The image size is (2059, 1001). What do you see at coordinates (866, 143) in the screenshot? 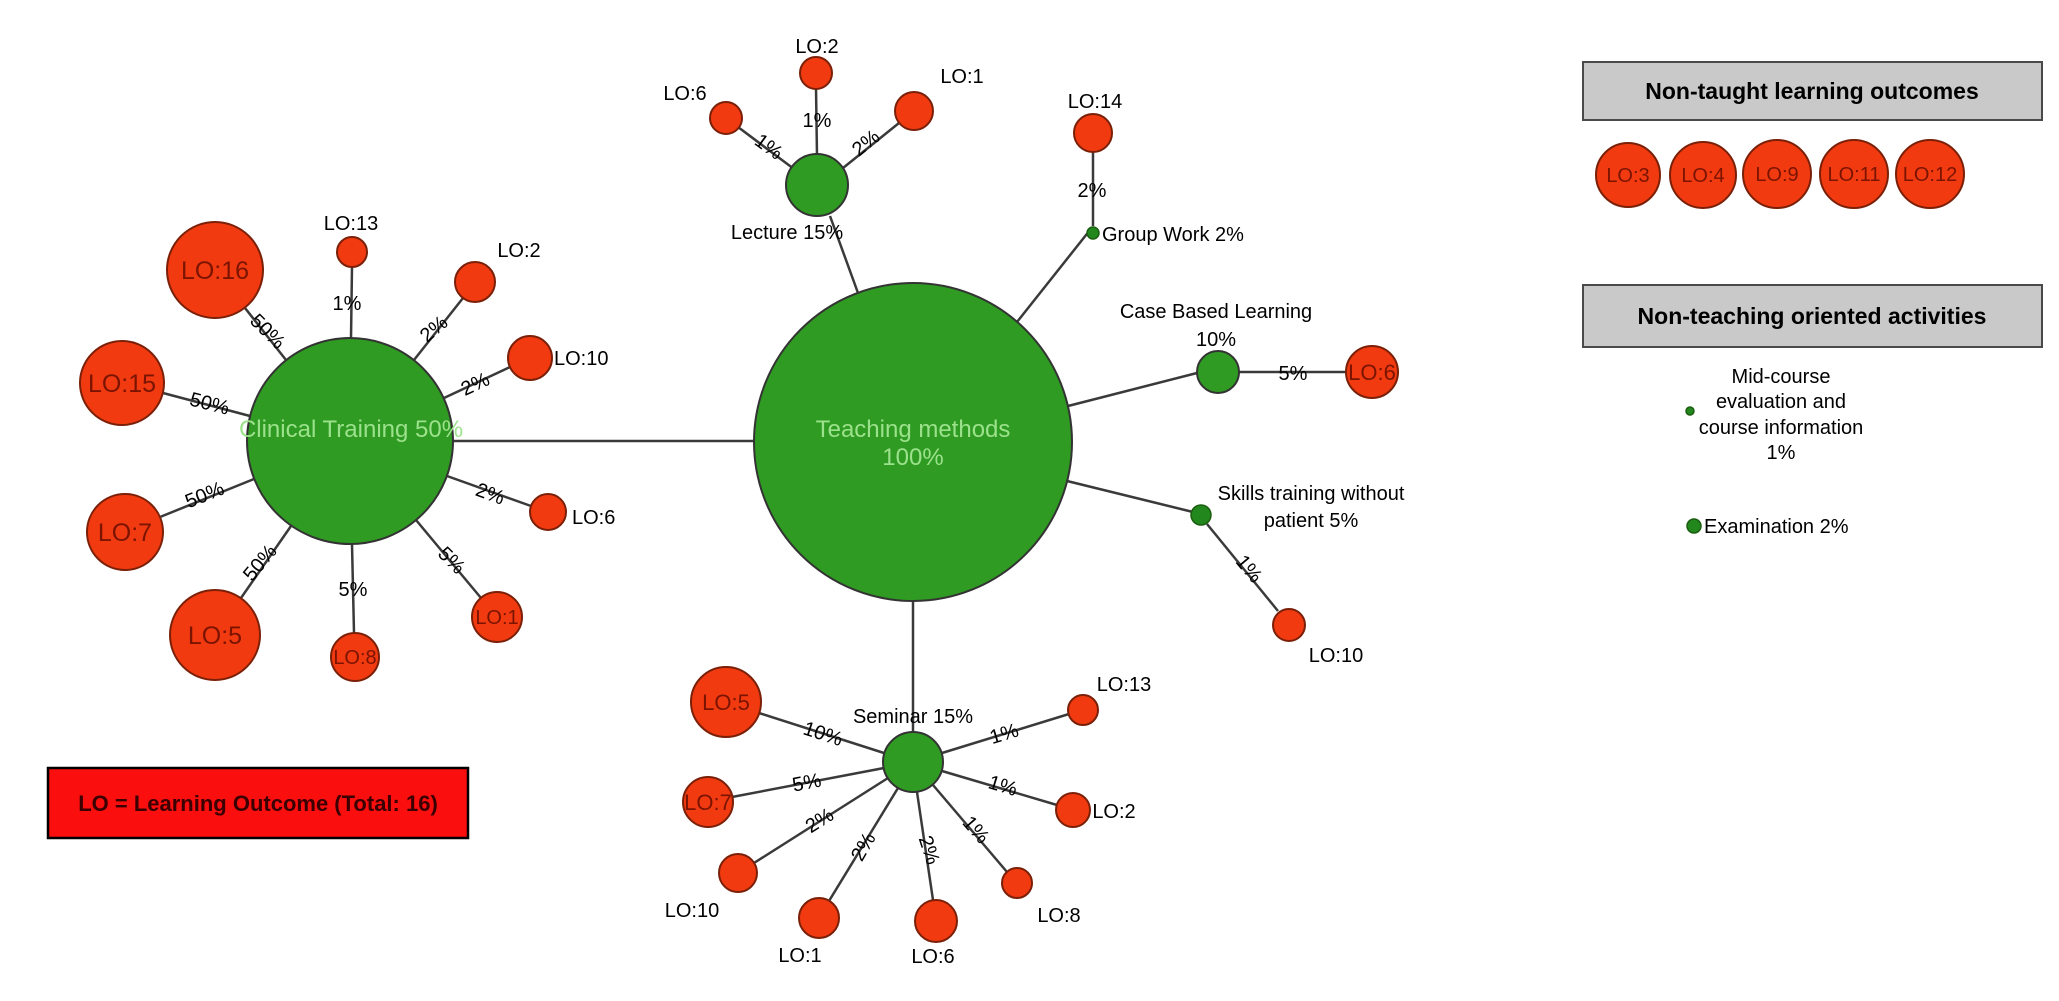
I see `lecture-lo1-pct: 2%` at bounding box center [866, 143].